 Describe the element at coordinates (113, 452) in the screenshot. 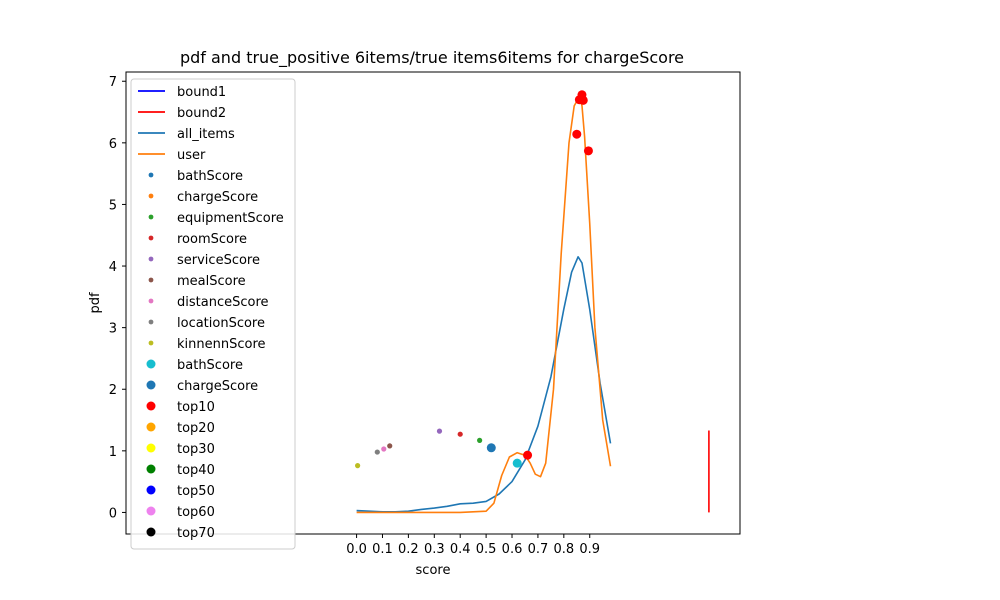

I see `y-tick-label: 1` at that location.